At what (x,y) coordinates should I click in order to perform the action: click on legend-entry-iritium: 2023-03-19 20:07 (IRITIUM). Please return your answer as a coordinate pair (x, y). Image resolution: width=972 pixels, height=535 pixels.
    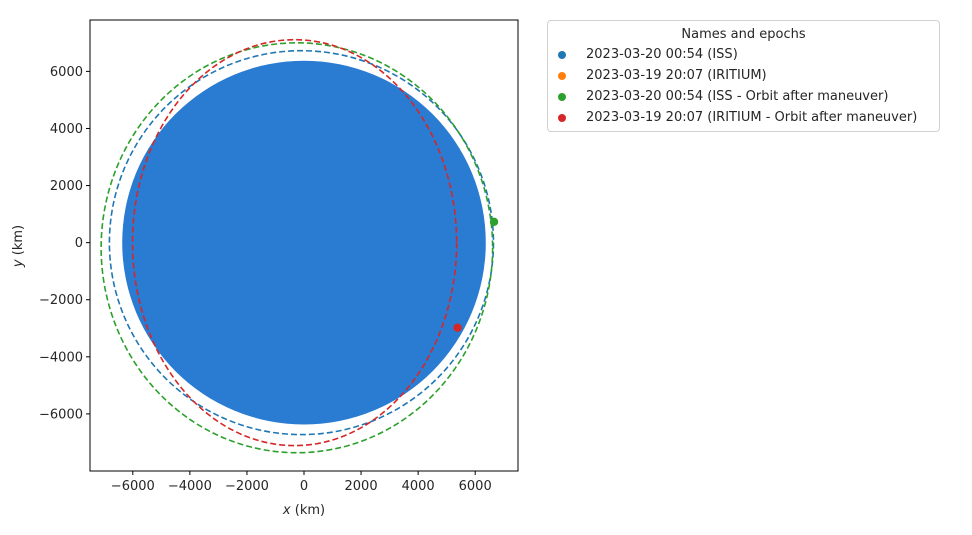
    Looking at the image, I should click on (743, 75).